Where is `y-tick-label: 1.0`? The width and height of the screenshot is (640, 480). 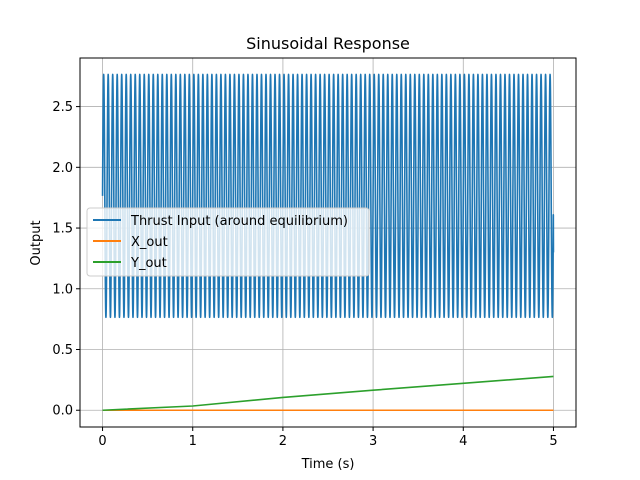
y-tick-label: 1.0 is located at coordinates (62, 289).